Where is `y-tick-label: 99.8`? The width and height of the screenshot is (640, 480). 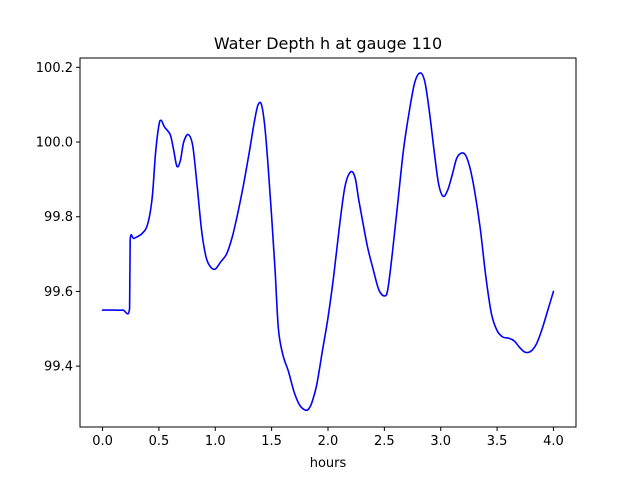 y-tick-label: 99.8 is located at coordinates (58, 217).